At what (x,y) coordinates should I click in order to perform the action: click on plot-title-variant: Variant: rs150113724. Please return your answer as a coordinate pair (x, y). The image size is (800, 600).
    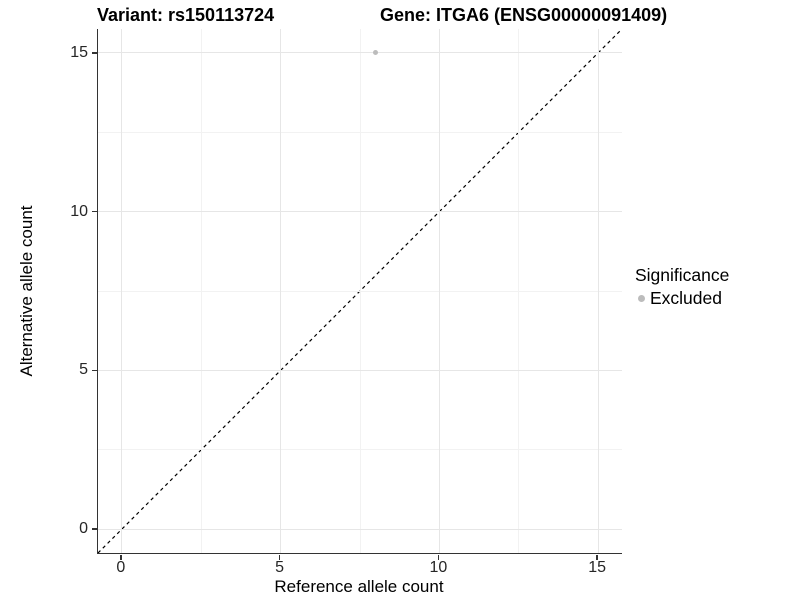
    Looking at the image, I should click on (186, 15).